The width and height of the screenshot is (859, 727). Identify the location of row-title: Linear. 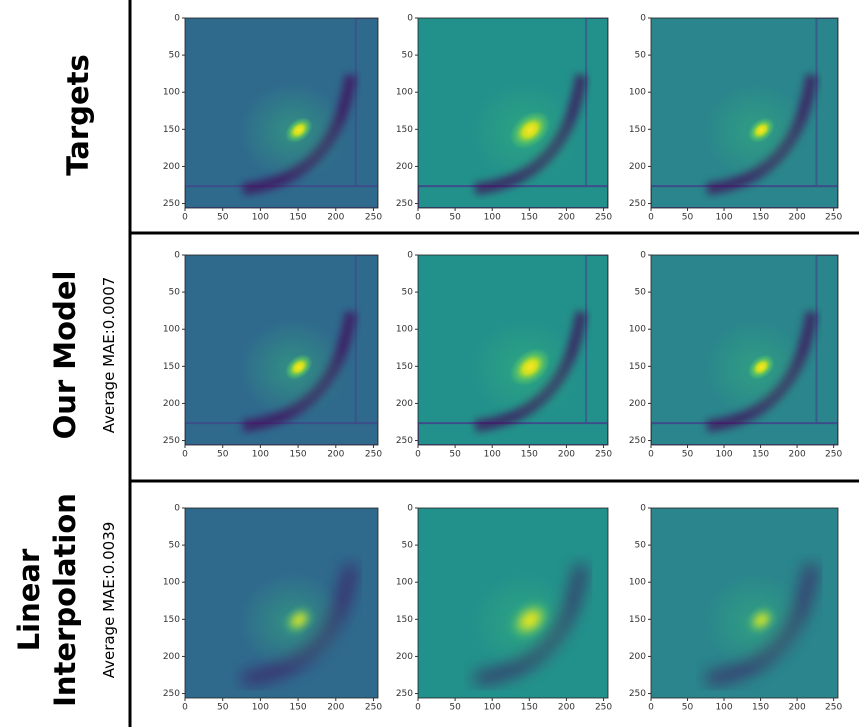
(29, 599).